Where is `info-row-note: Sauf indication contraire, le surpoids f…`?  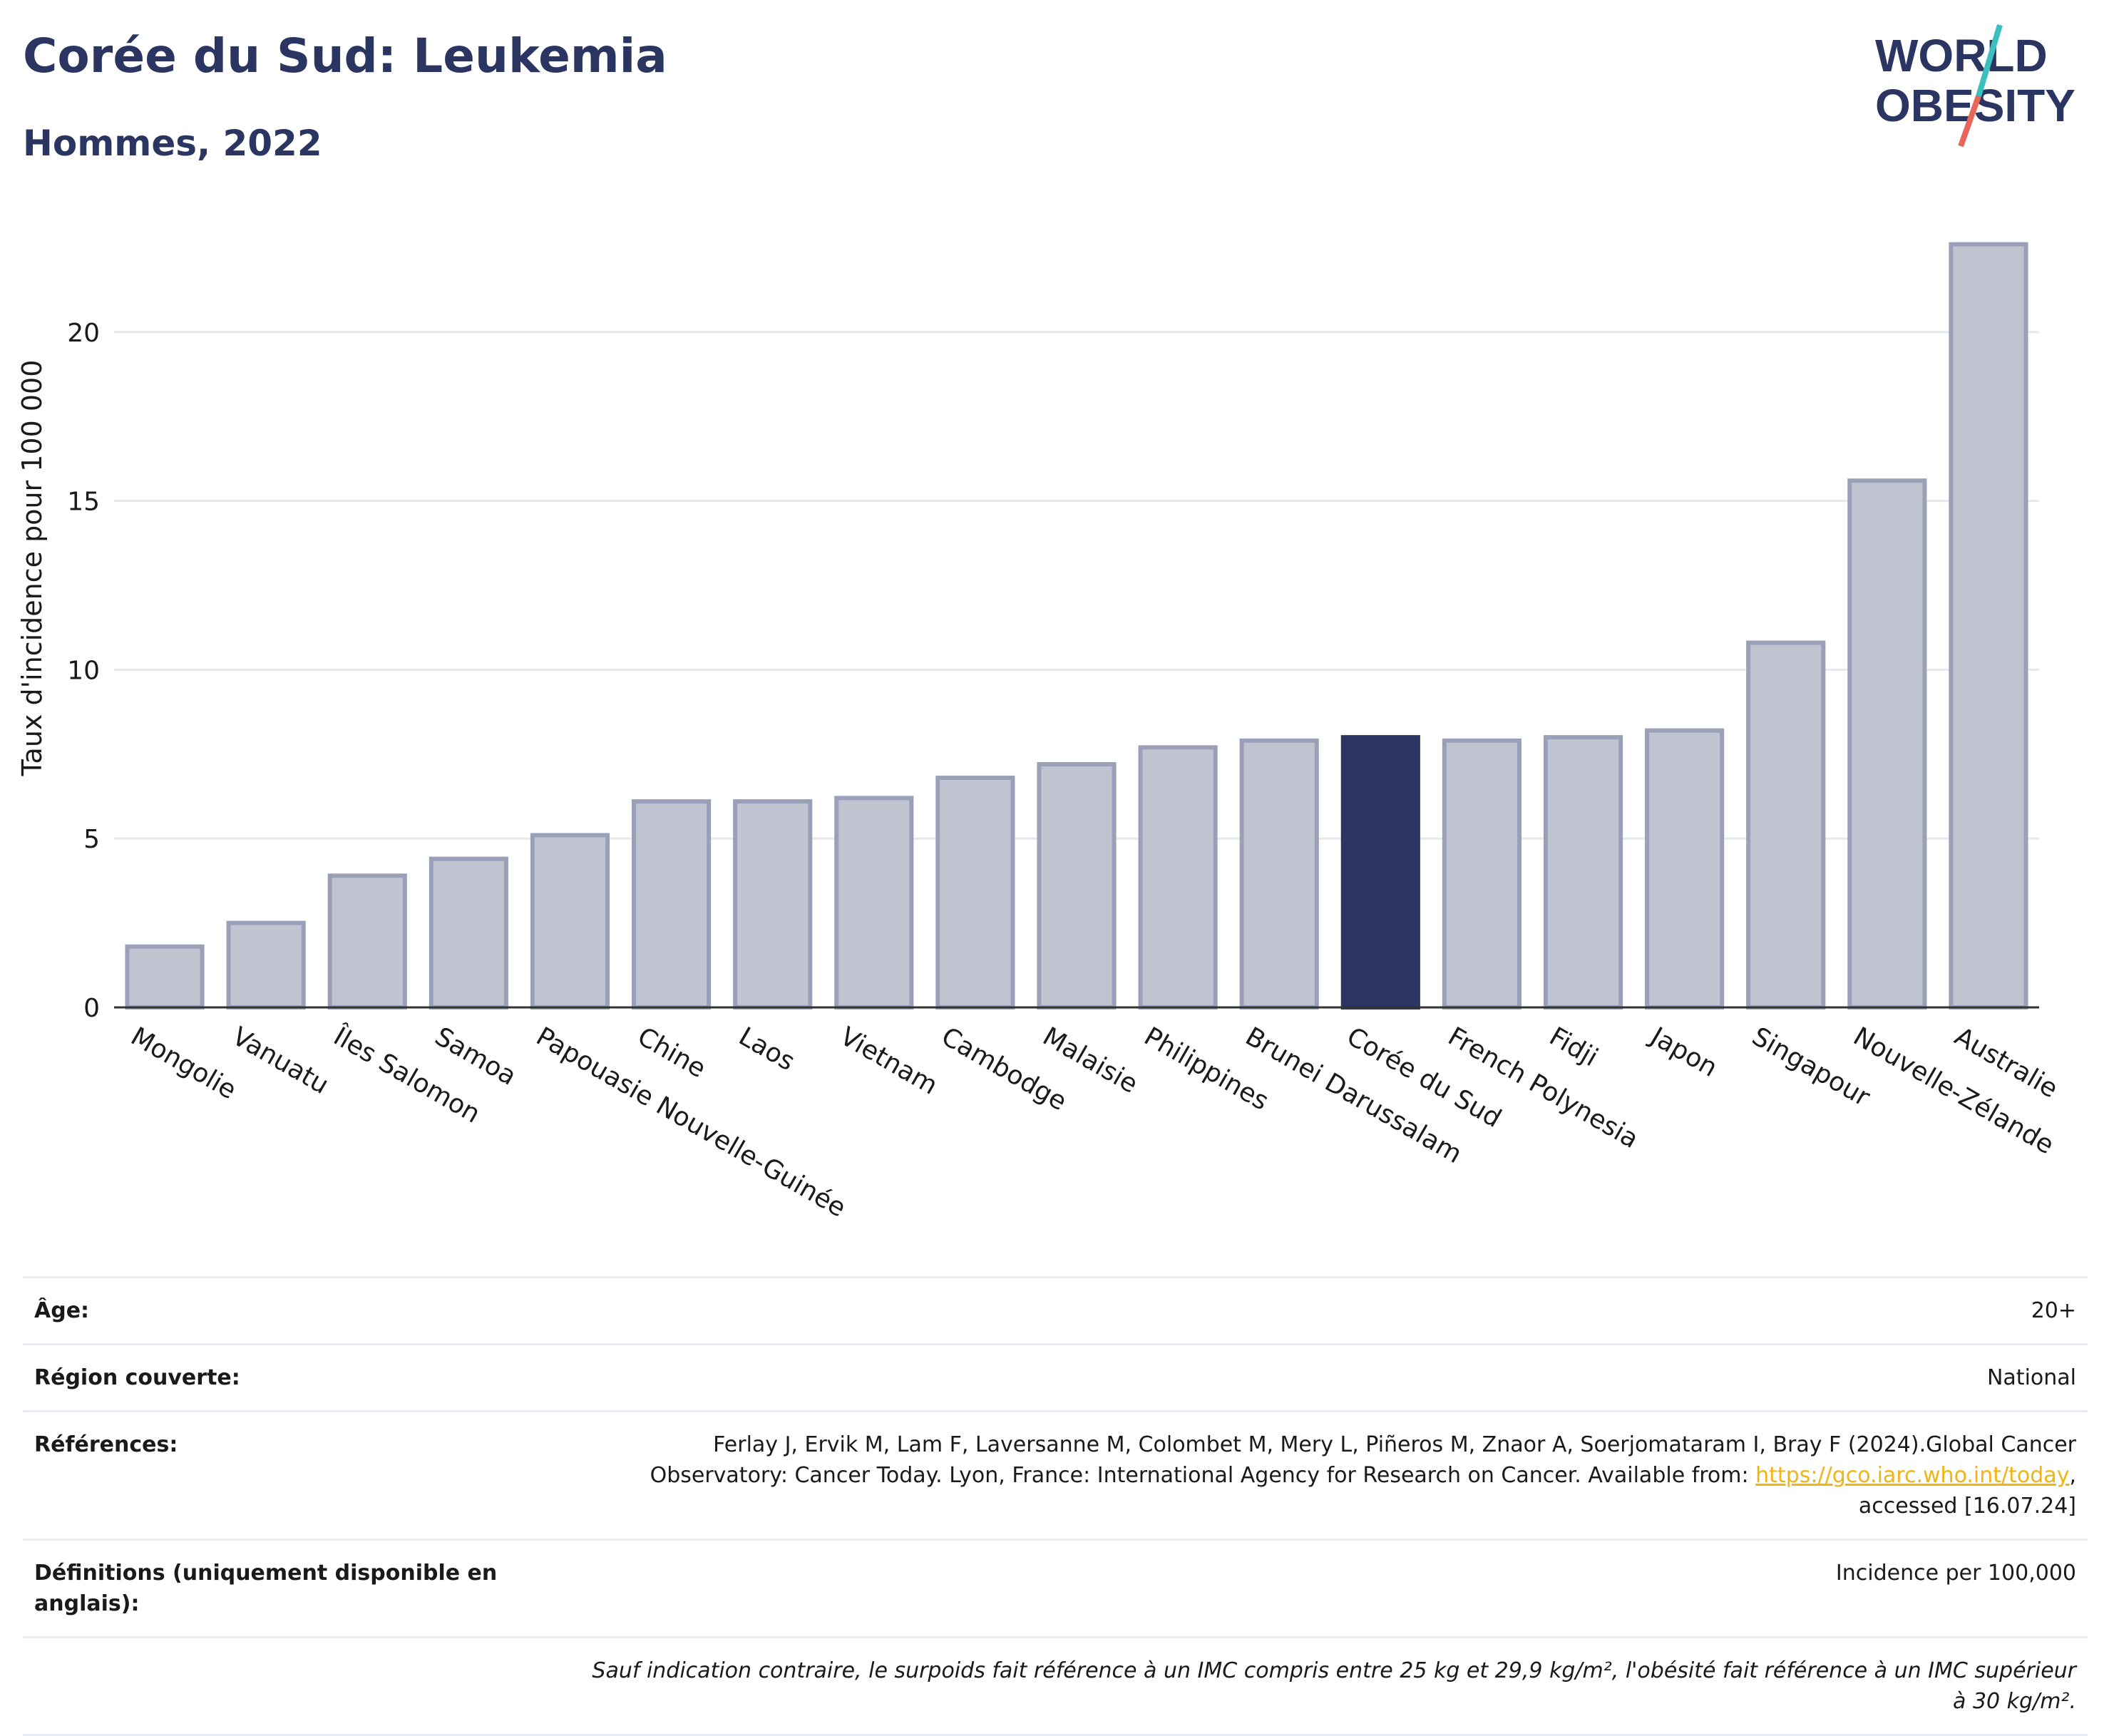
info-row-note: Sauf indication contraire, le surpoids f… is located at coordinates (1055, 1686).